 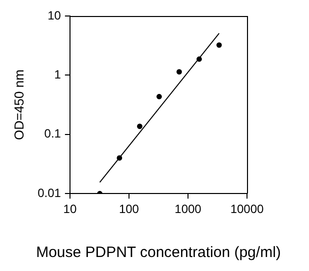 What do you see at coordinates (58, 75) in the screenshot?
I see `y-tick-label: 1` at bounding box center [58, 75].